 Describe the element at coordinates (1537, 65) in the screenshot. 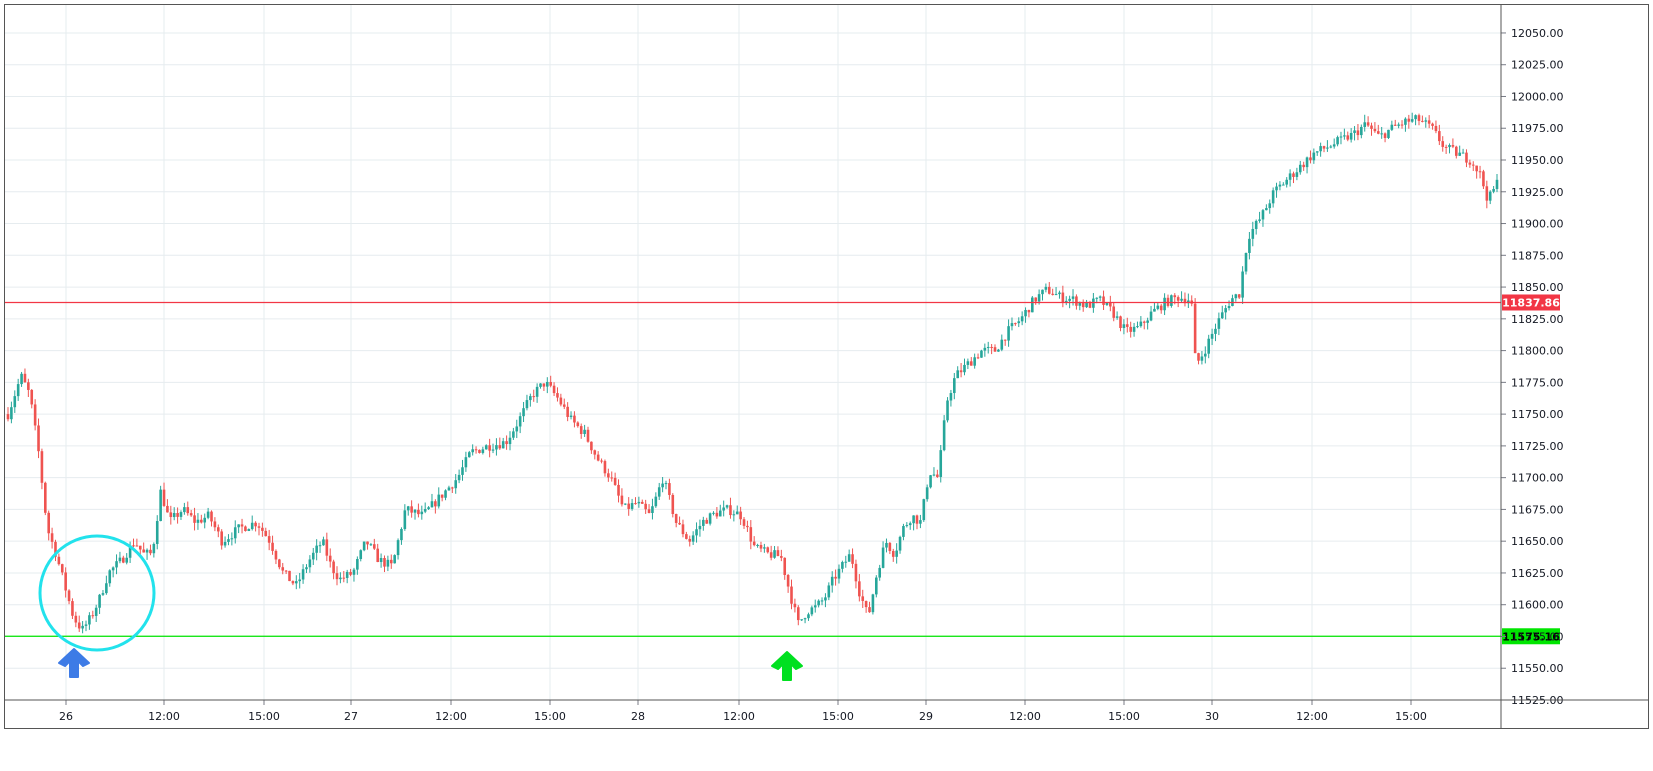

I see `price-tick-label: 12025.00` at that location.